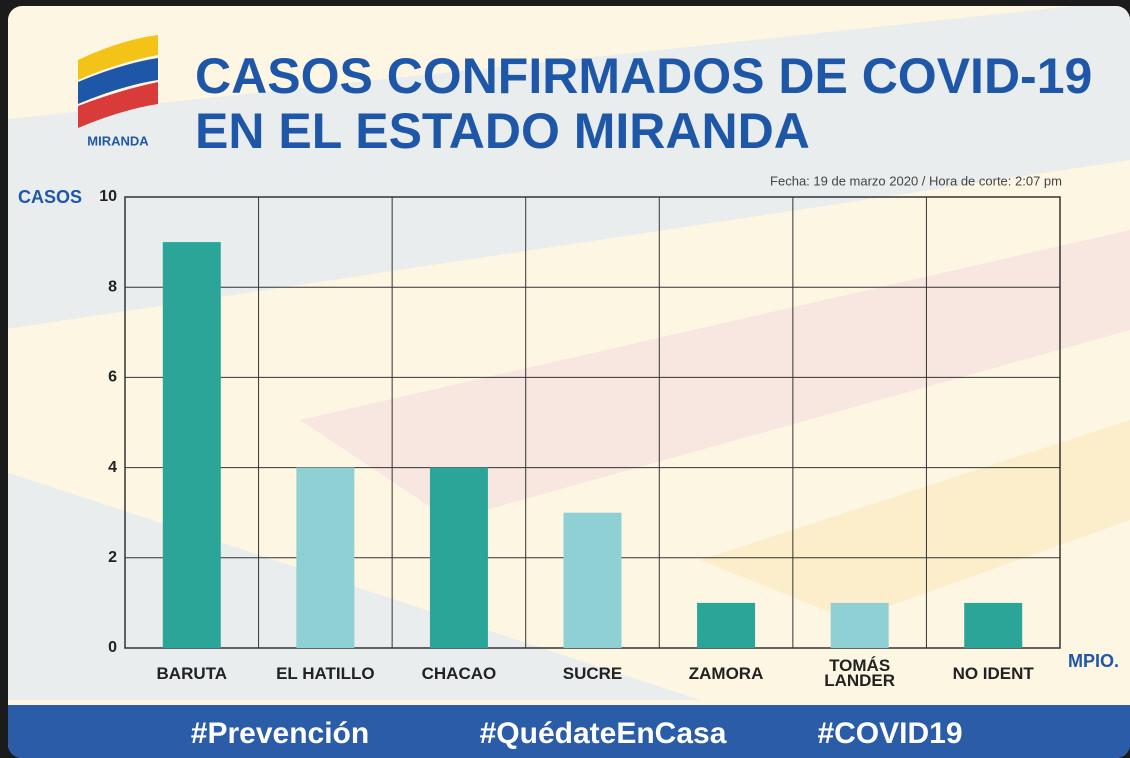 The width and height of the screenshot is (1130, 758). What do you see at coordinates (643, 76) in the screenshot?
I see `chart-title: CASOS CONFIRMADOS DE COVID-19` at bounding box center [643, 76].